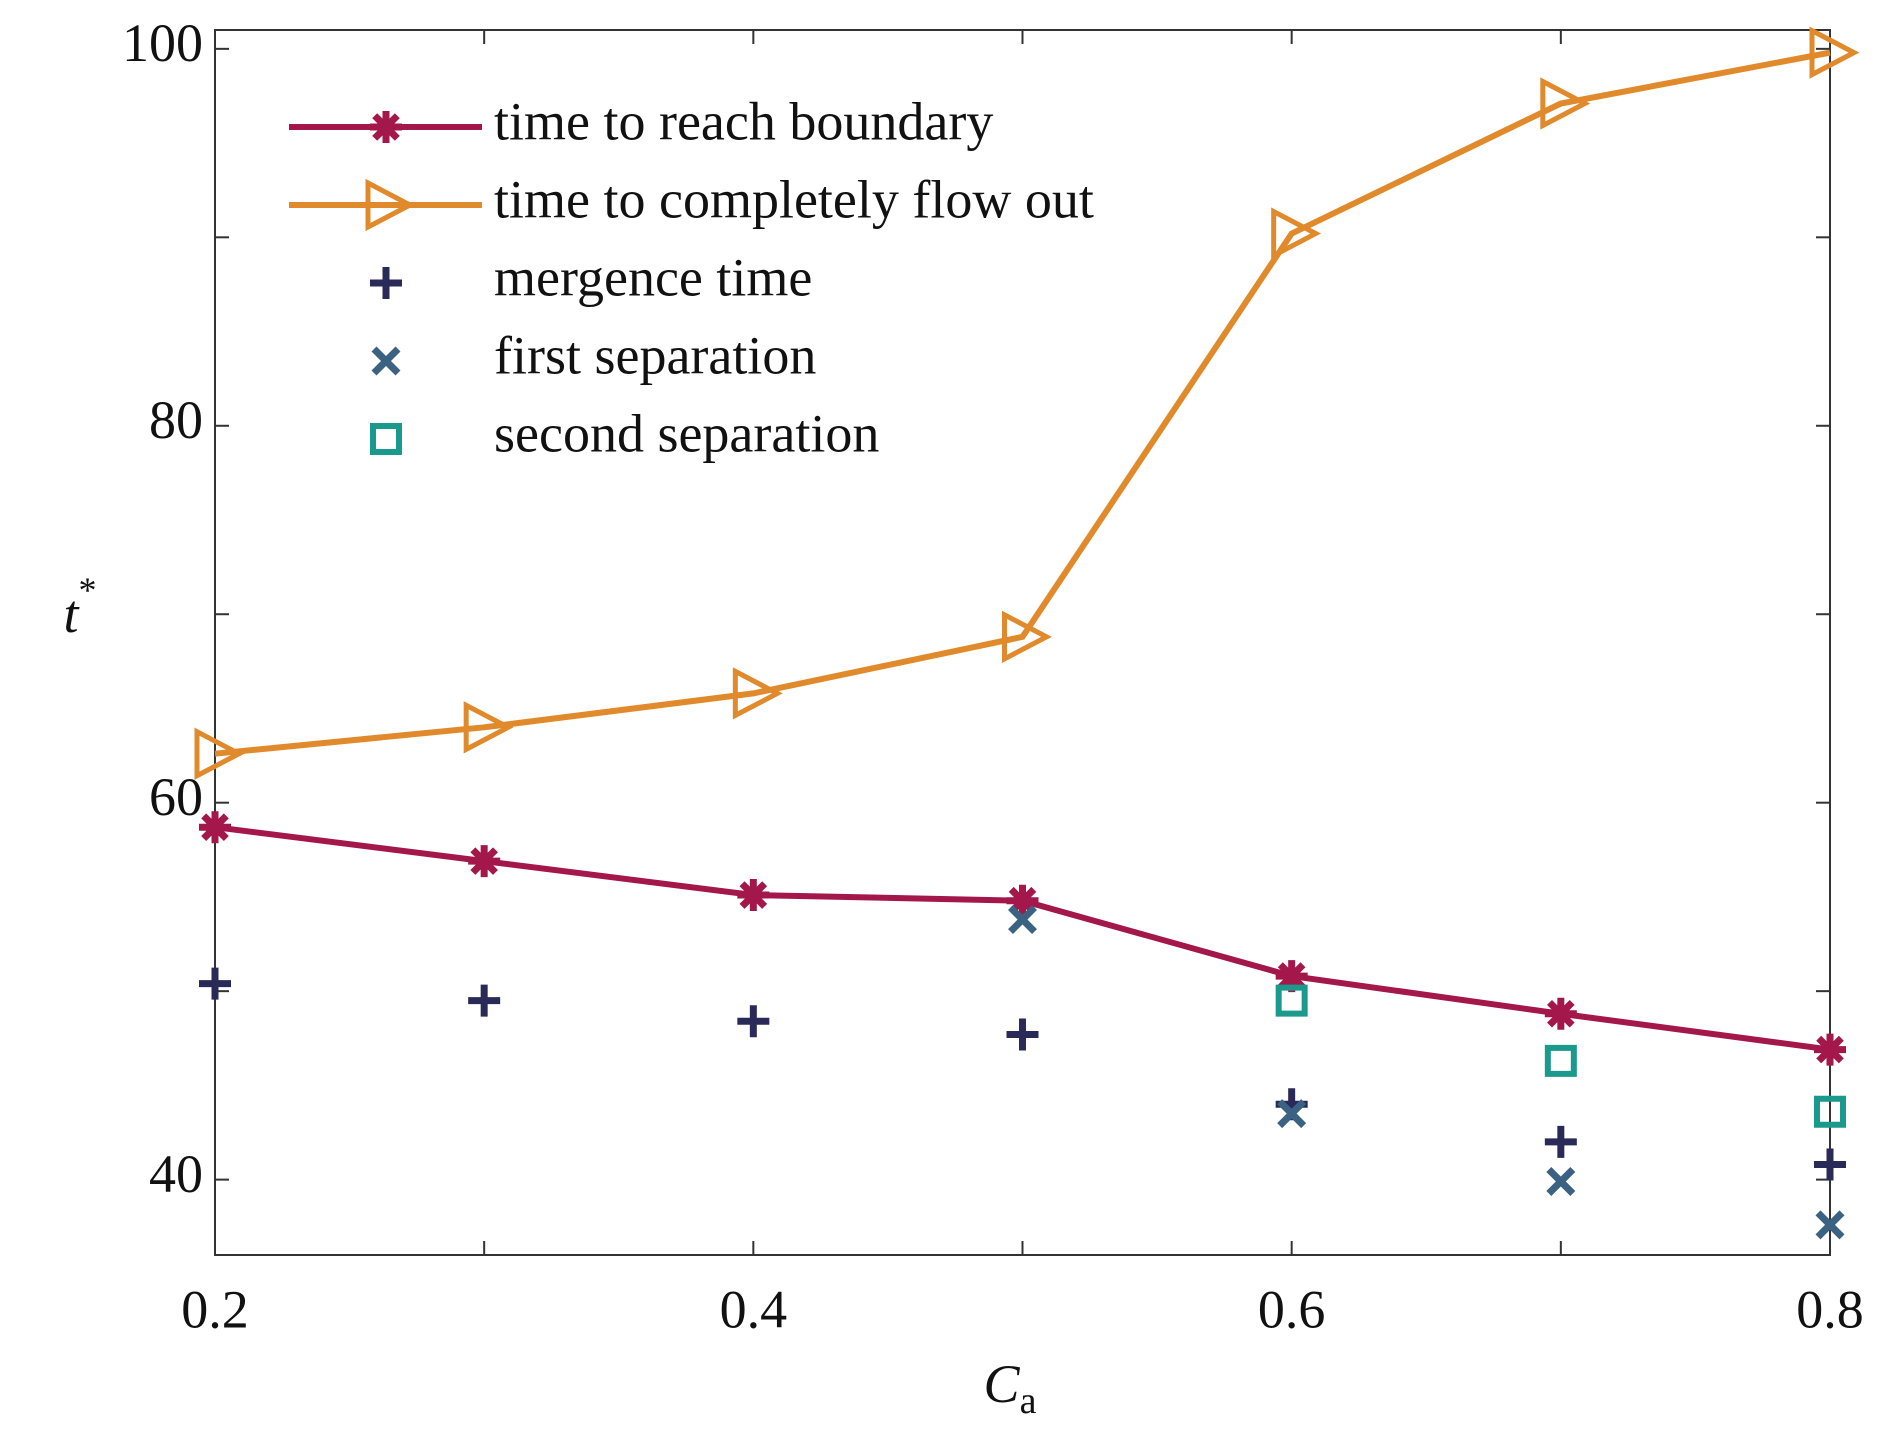  What do you see at coordinates (176, 797) in the screenshot?
I see `y-tick-label: 60` at bounding box center [176, 797].